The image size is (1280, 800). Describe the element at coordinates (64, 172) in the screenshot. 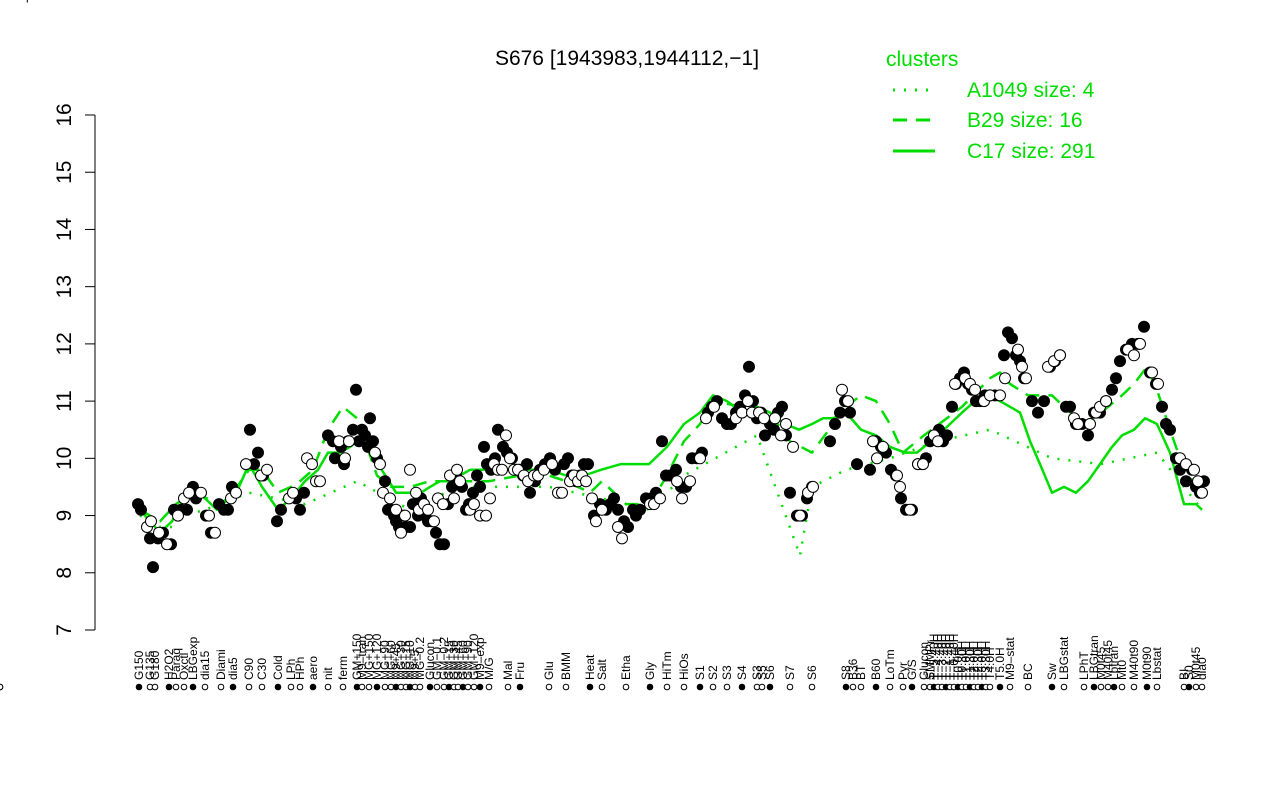

I see `y-tick-label: 15` at that location.